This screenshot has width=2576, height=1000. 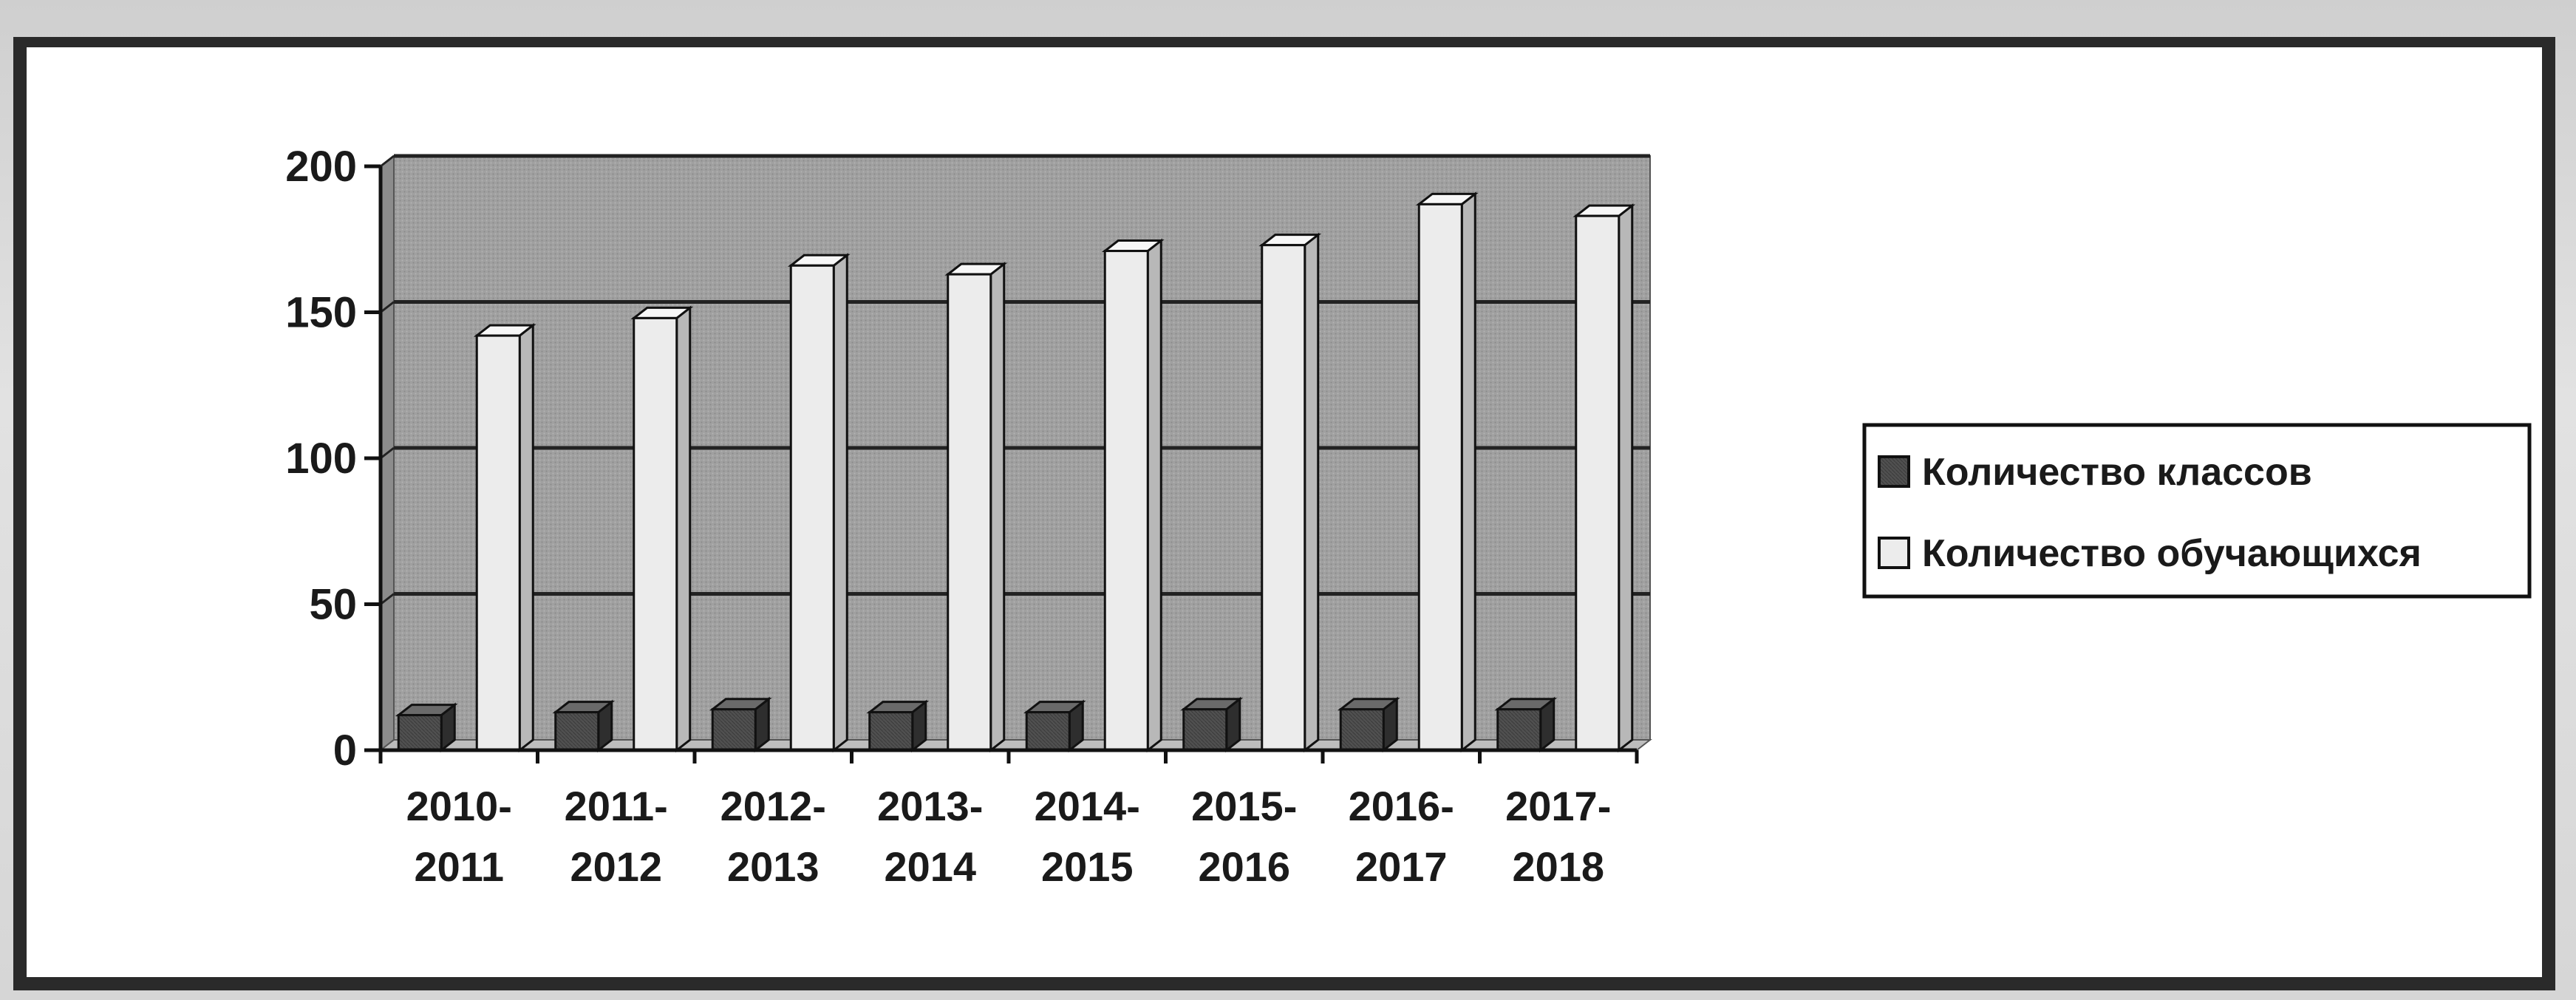 What do you see at coordinates (1401, 836) in the screenshot?
I see `x-tick-label: 2016- 2017` at bounding box center [1401, 836].